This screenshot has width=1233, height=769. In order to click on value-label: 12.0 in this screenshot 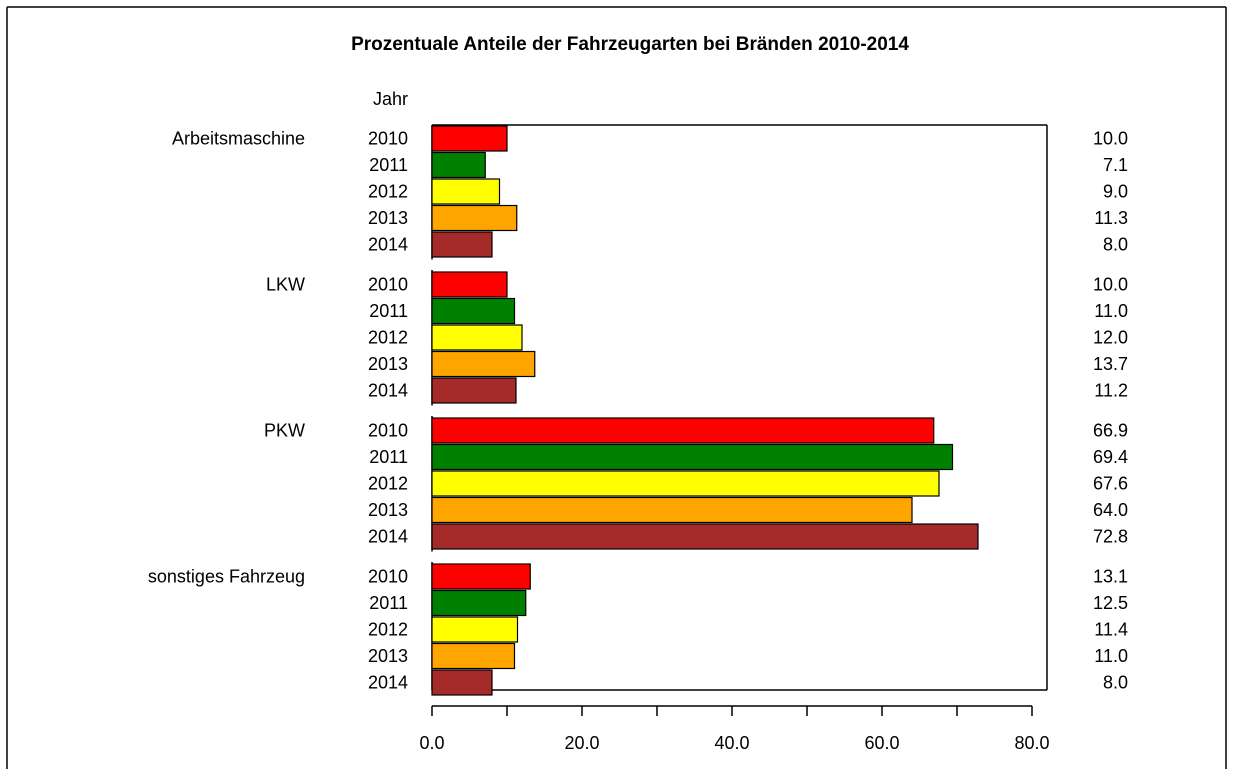, I will do `click(1110, 337)`.